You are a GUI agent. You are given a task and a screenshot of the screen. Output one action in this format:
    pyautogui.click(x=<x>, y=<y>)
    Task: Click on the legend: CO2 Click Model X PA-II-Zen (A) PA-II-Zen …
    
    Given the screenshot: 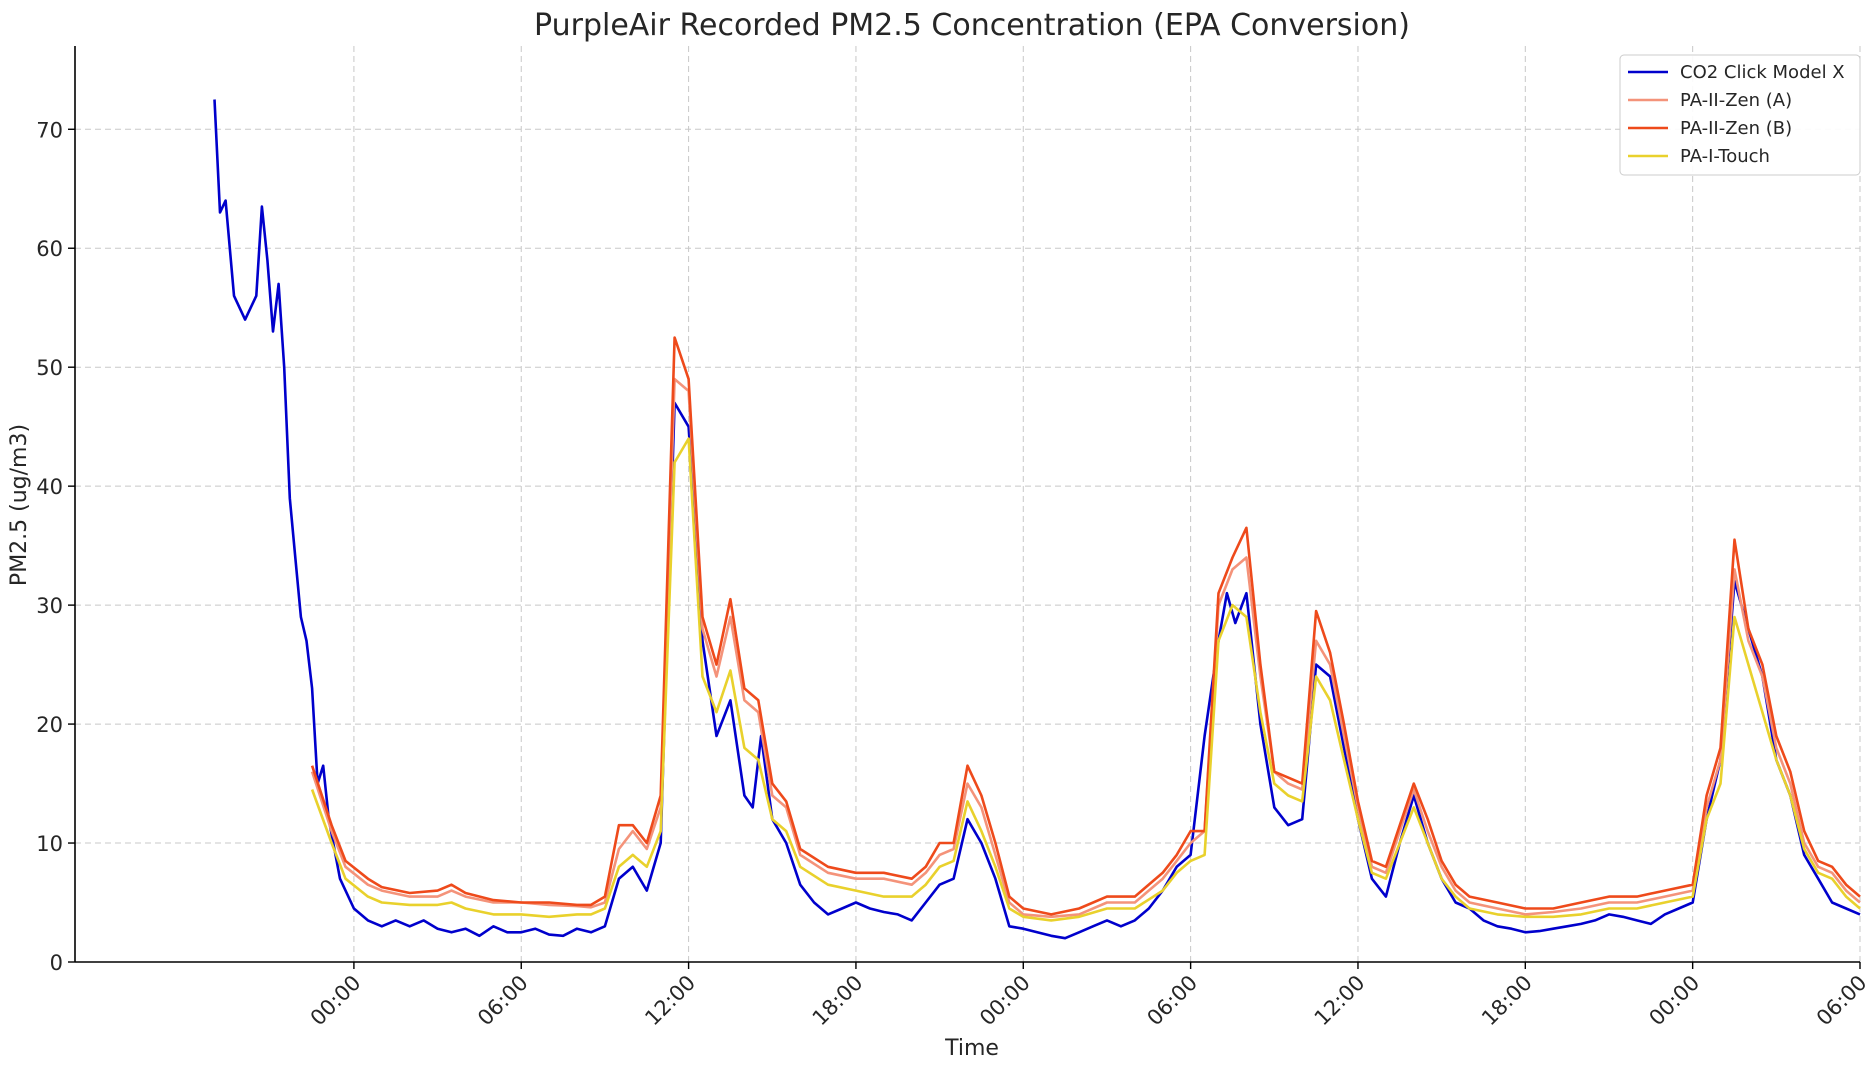 What is the action you would take?
    pyautogui.click(x=1740, y=115)
    